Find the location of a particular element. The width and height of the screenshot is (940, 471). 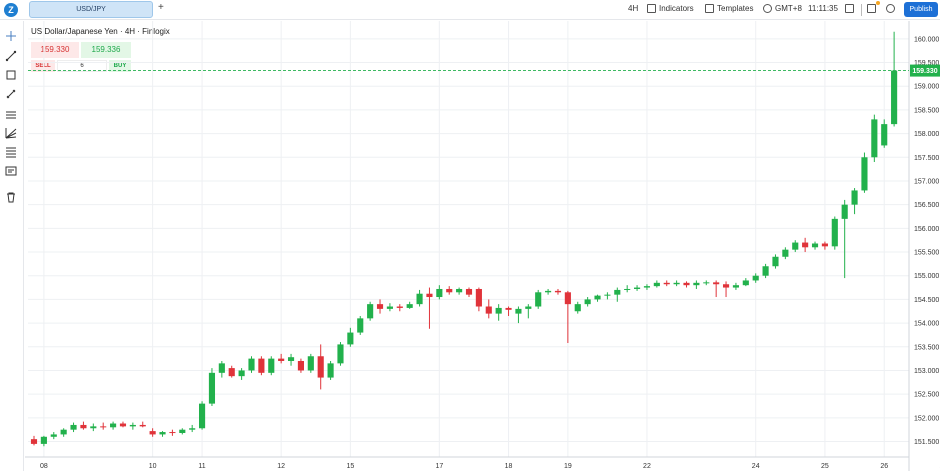

time-tick-label: 15 is located at coordinates (350, 466).